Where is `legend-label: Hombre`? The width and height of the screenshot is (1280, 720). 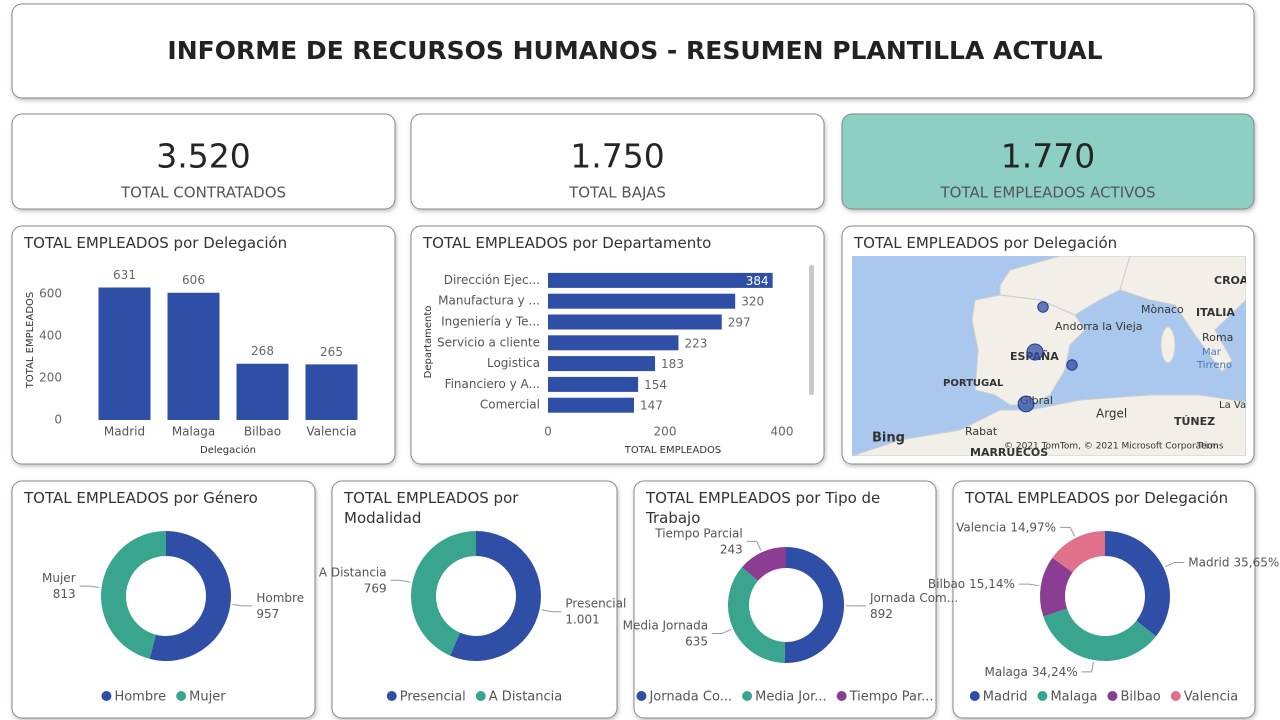
legend-label: Hombre is located at coordinates (140, 697).